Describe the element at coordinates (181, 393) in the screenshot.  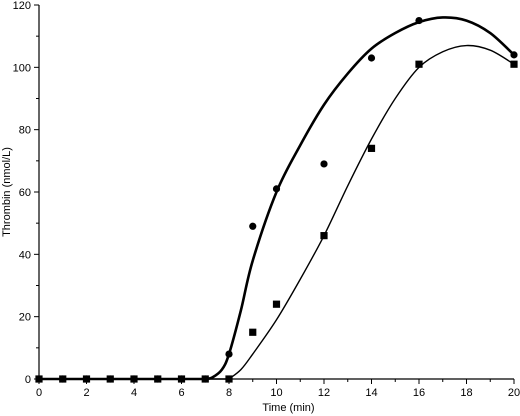
I see `x-tick-label: 6` at that location.